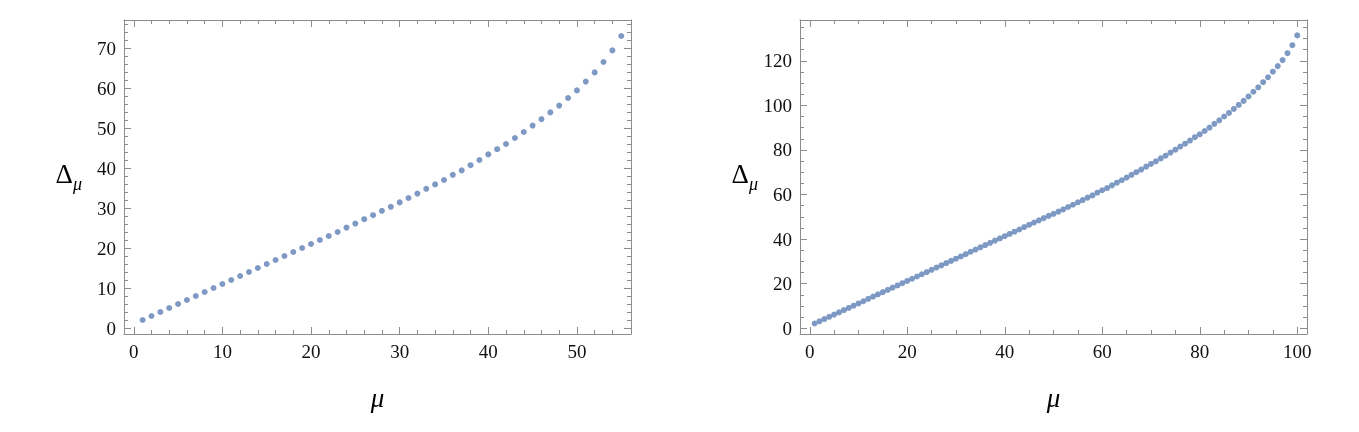 Image resolution: width=1359 pixels, height=432 pixels. Describe the element at coordinates (777, 105) in the screenshot. I see `y-tick-label: 100` at that location.